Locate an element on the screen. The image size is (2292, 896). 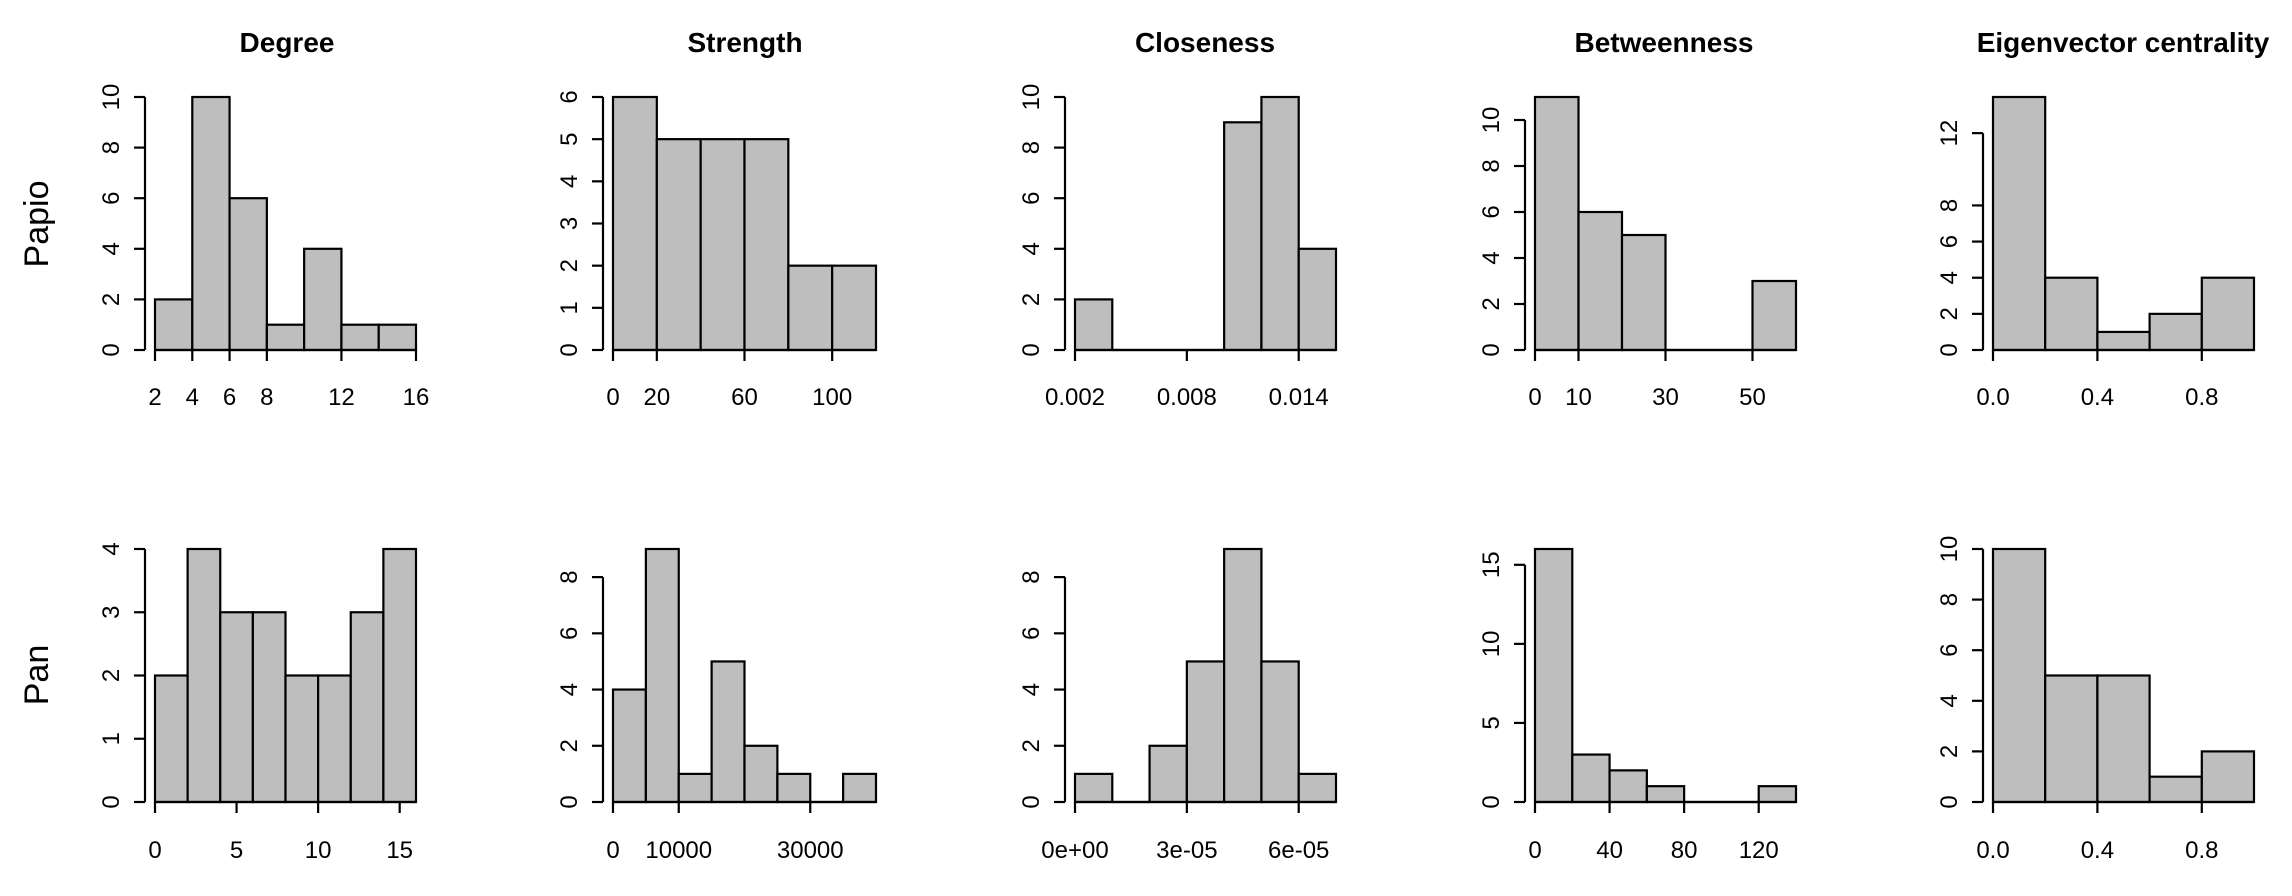
row-labels: Papio Pan is located at coordinates (37, 443).